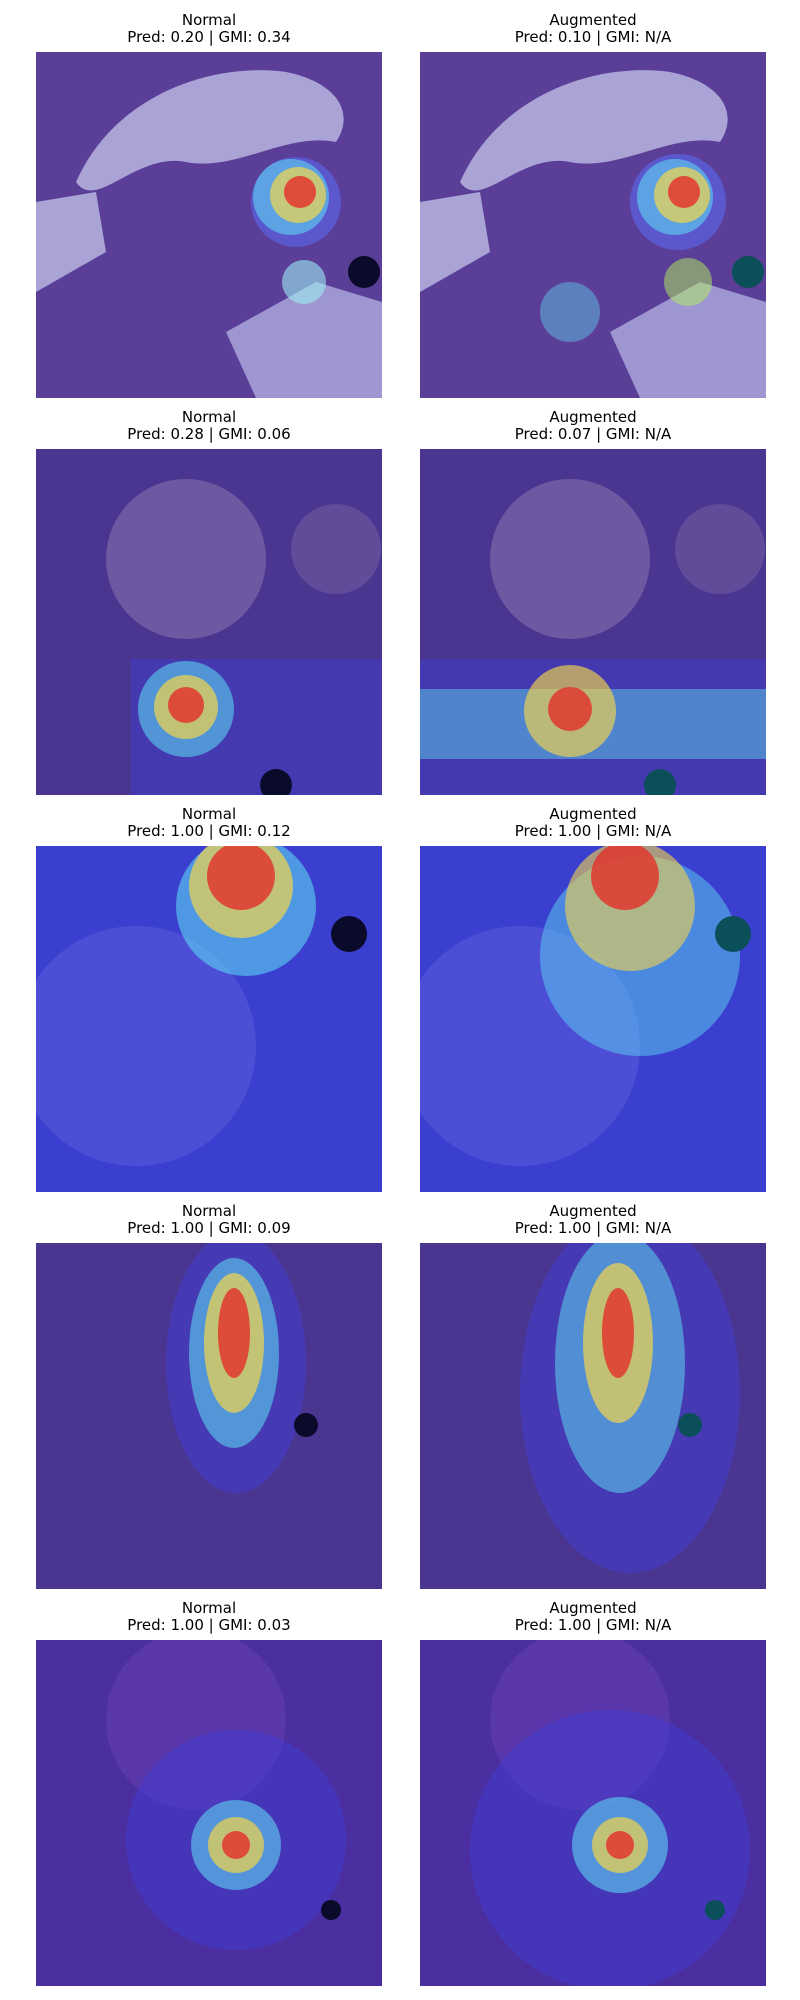 The width and height of the screenshot is (800, 2000). I want to click on panel-title: Augmented Pred: 0.10 | GMI: N/A, so click(593, 29).